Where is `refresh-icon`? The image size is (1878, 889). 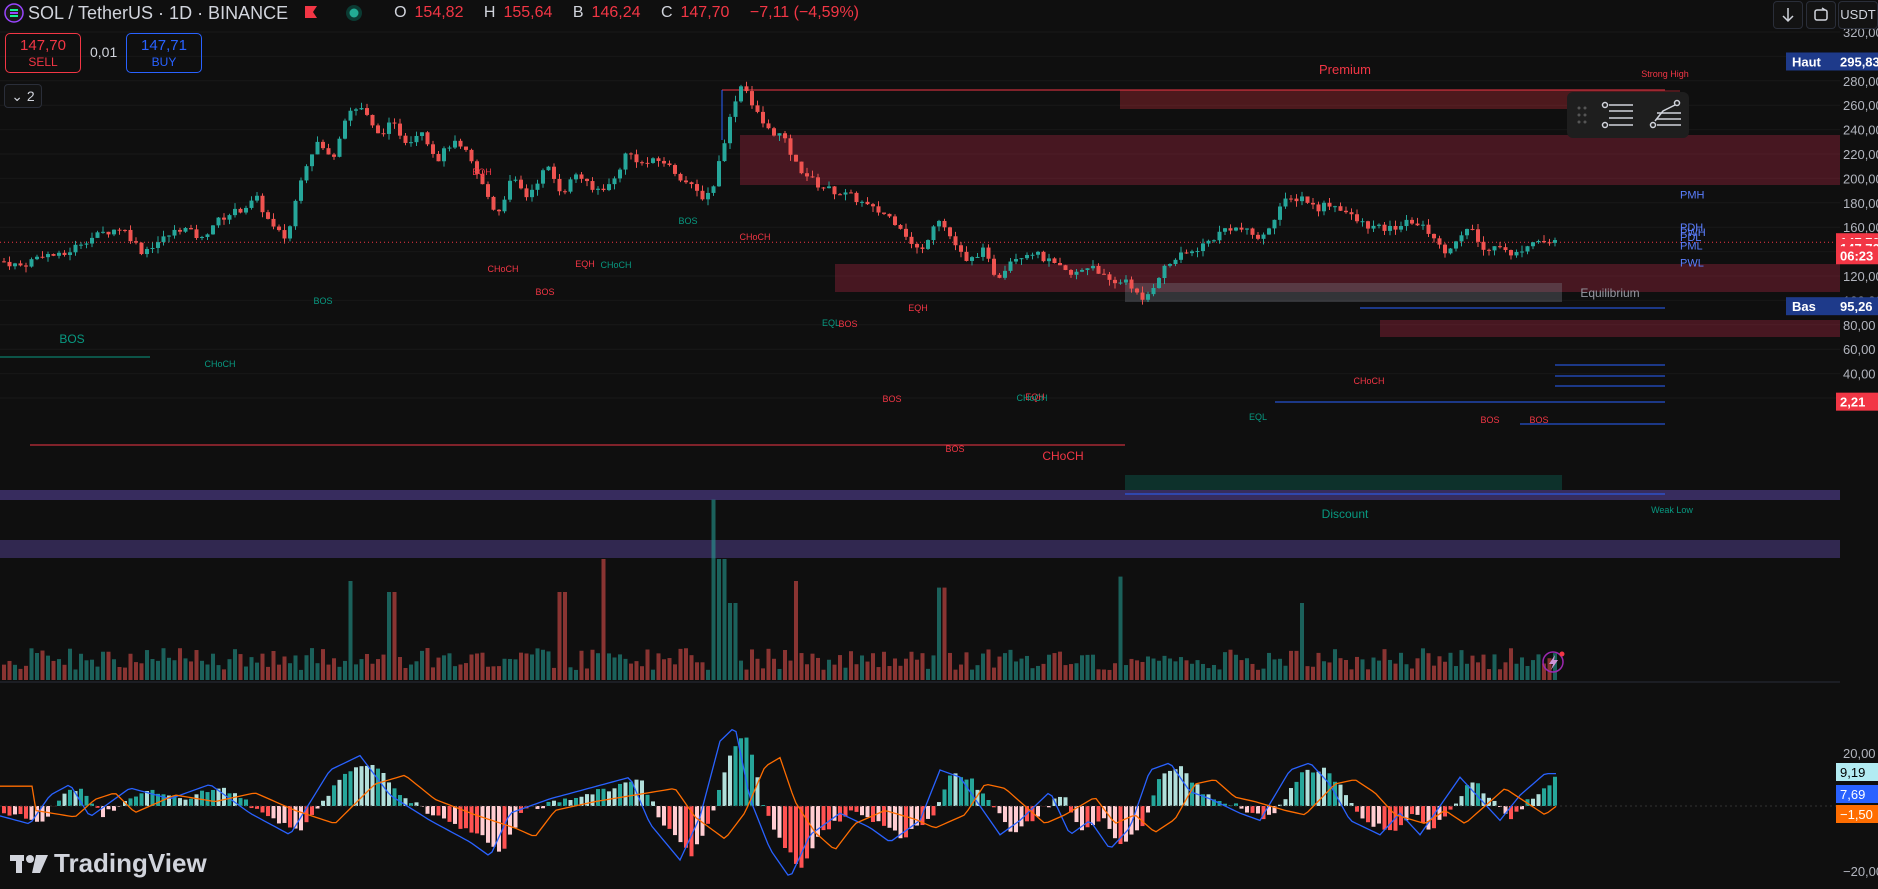 refresh-icon is located at coordinates (1821, 14).